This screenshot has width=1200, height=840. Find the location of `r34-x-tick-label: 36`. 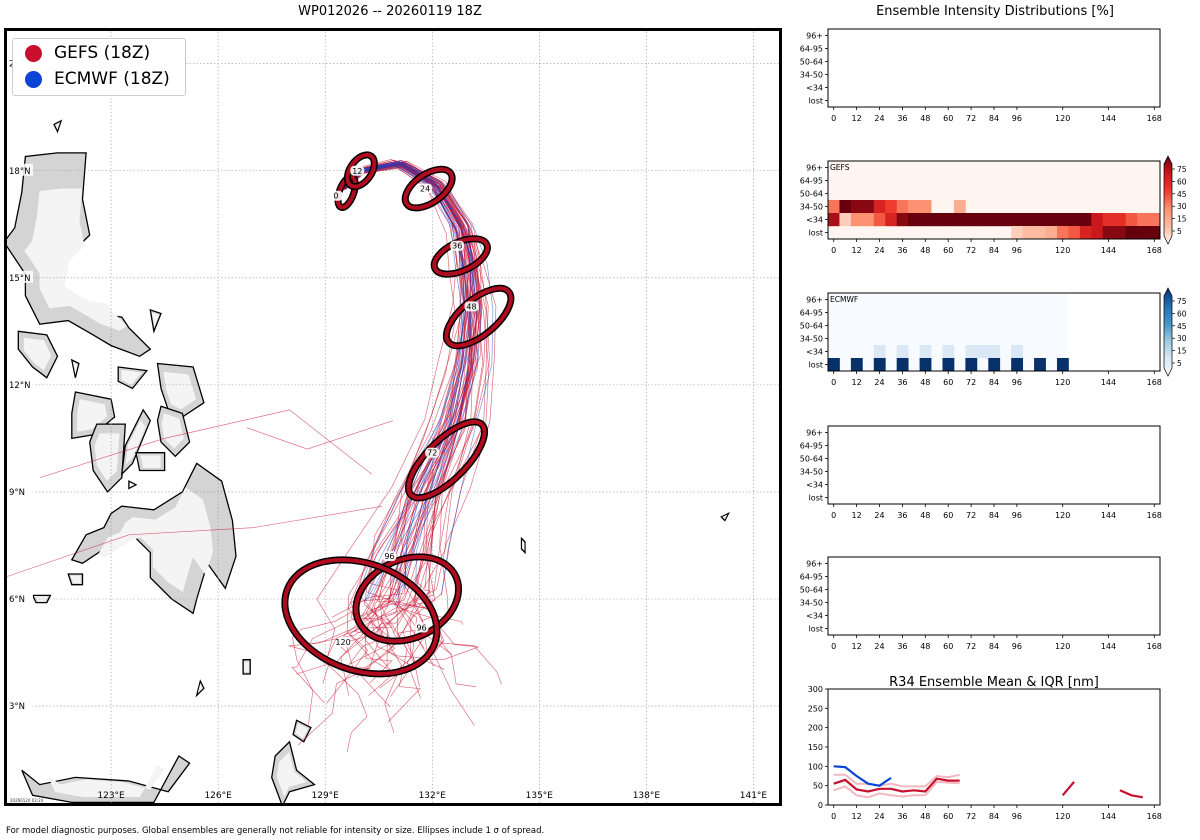

r34-x-tick-label: 36 is located at coordinates (902, 816).